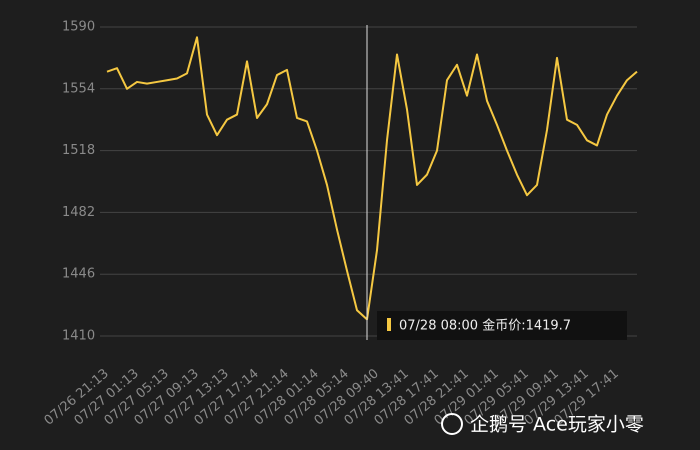 This screenshot has height=450, width=700. I want to click on y-tick-label: 1554, so click(78, 88).